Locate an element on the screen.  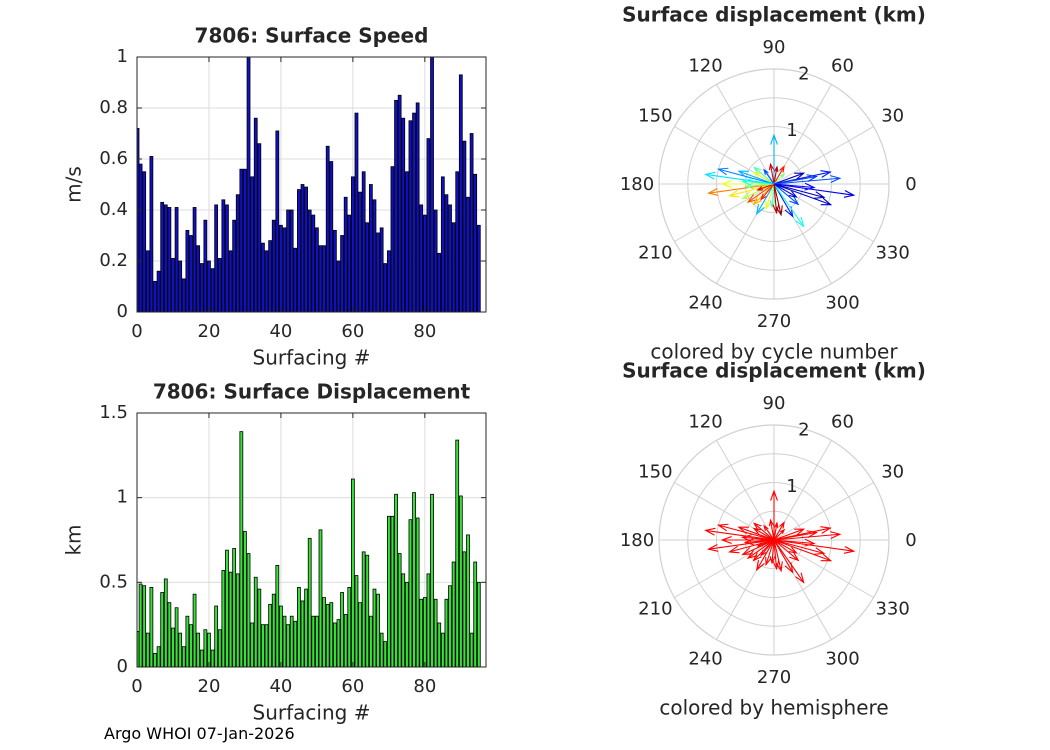
y-tick-label: 0.8 is located at coordinates (113, 107).